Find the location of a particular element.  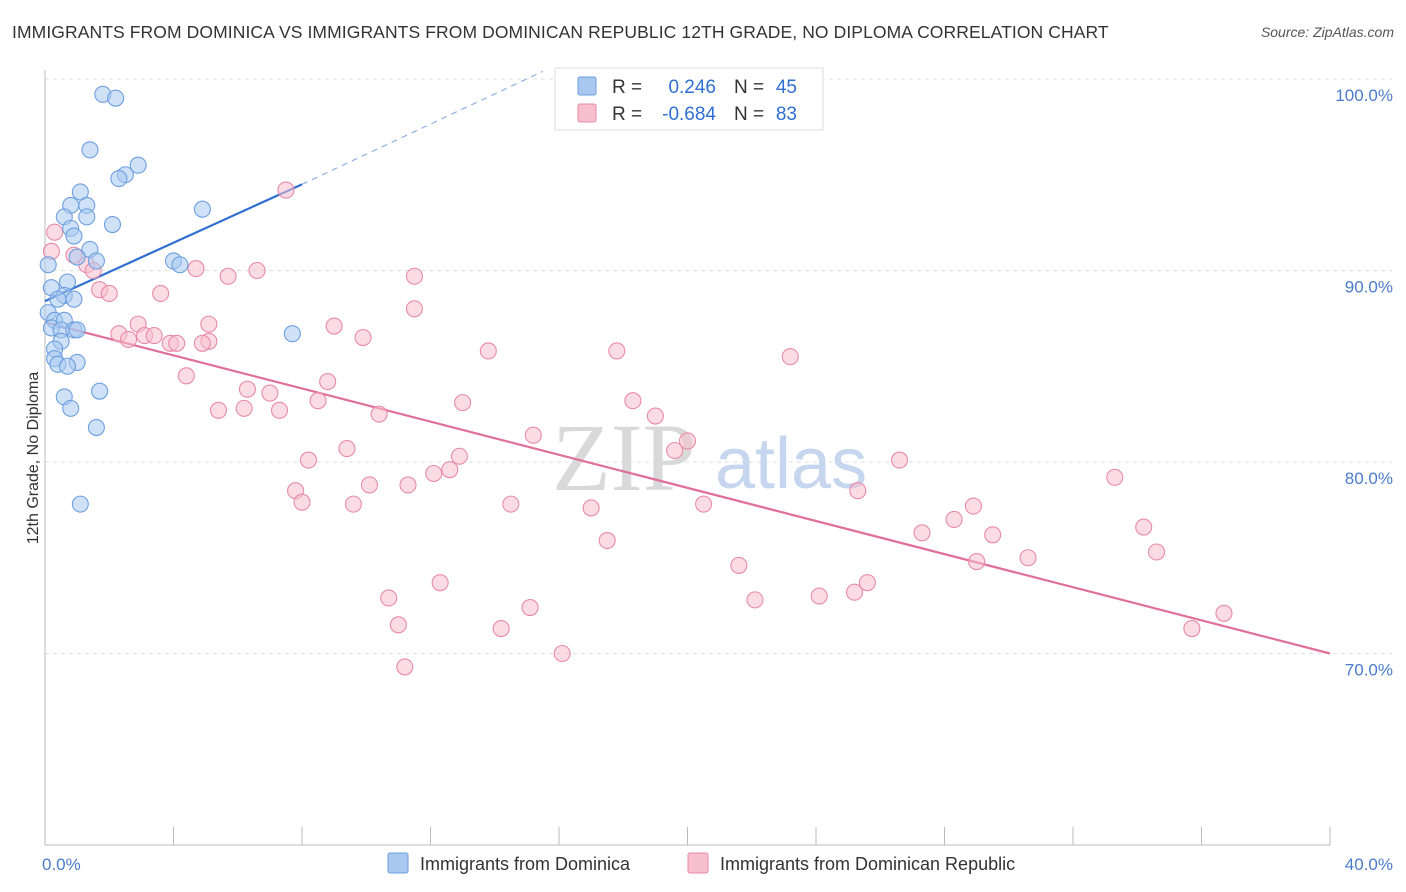

legend-label: Immigrants from Dominica is located at coordinates (525, 864).